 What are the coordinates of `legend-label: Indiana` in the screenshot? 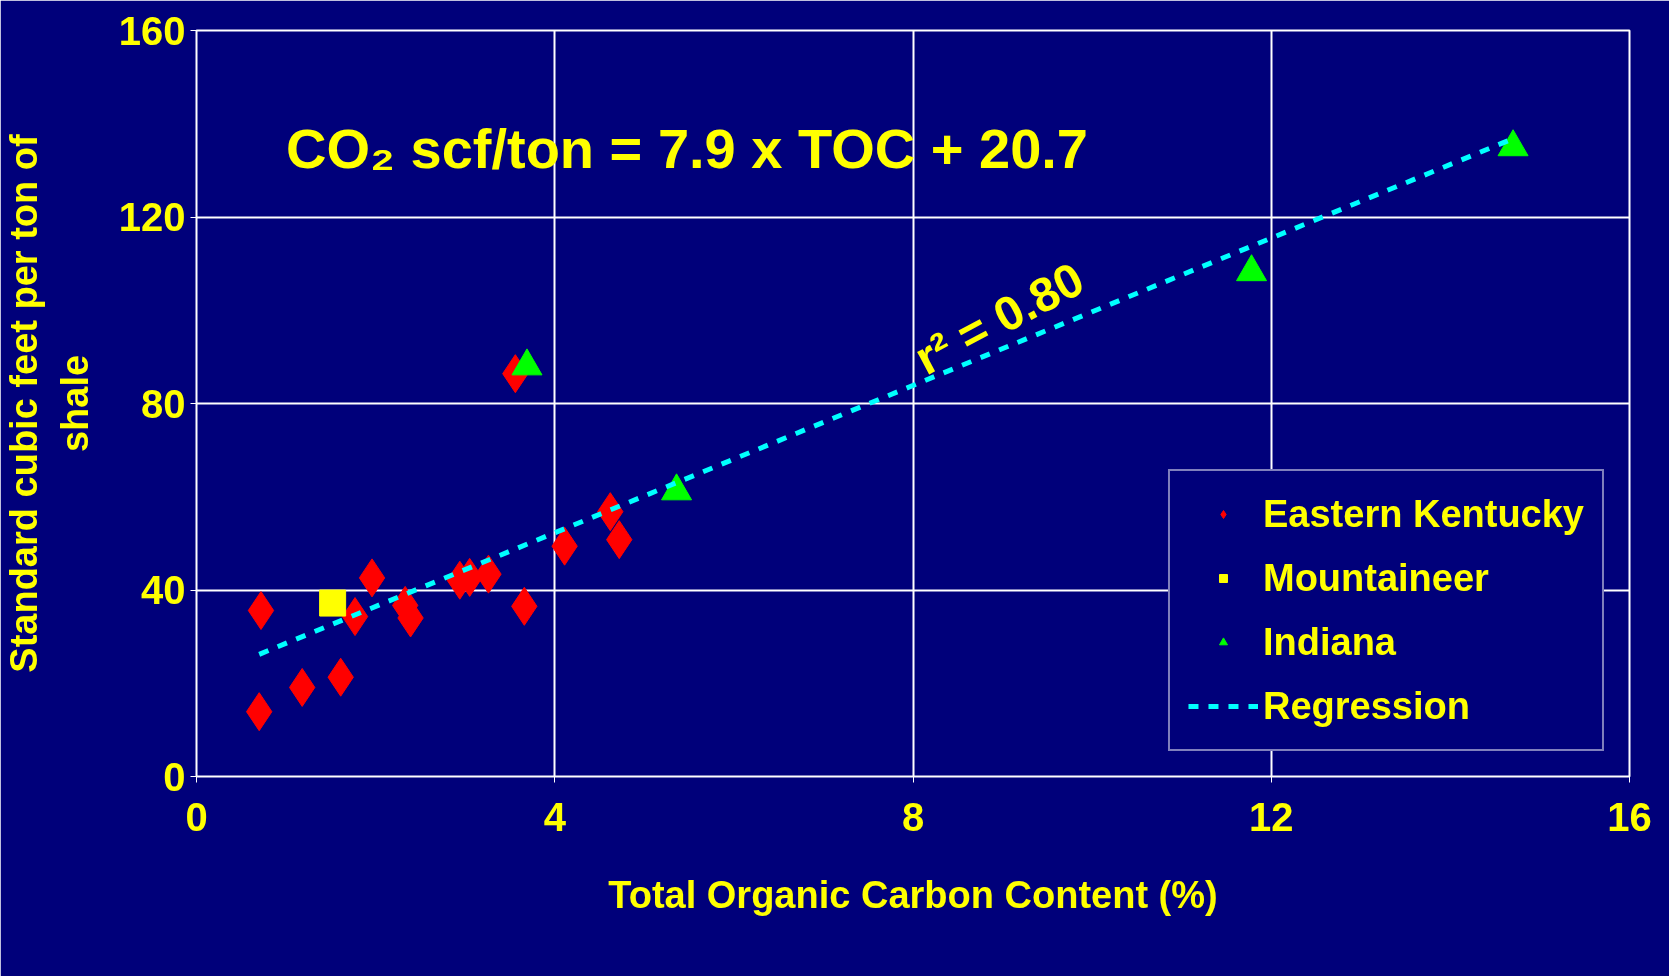 It's located at (1329, 642).